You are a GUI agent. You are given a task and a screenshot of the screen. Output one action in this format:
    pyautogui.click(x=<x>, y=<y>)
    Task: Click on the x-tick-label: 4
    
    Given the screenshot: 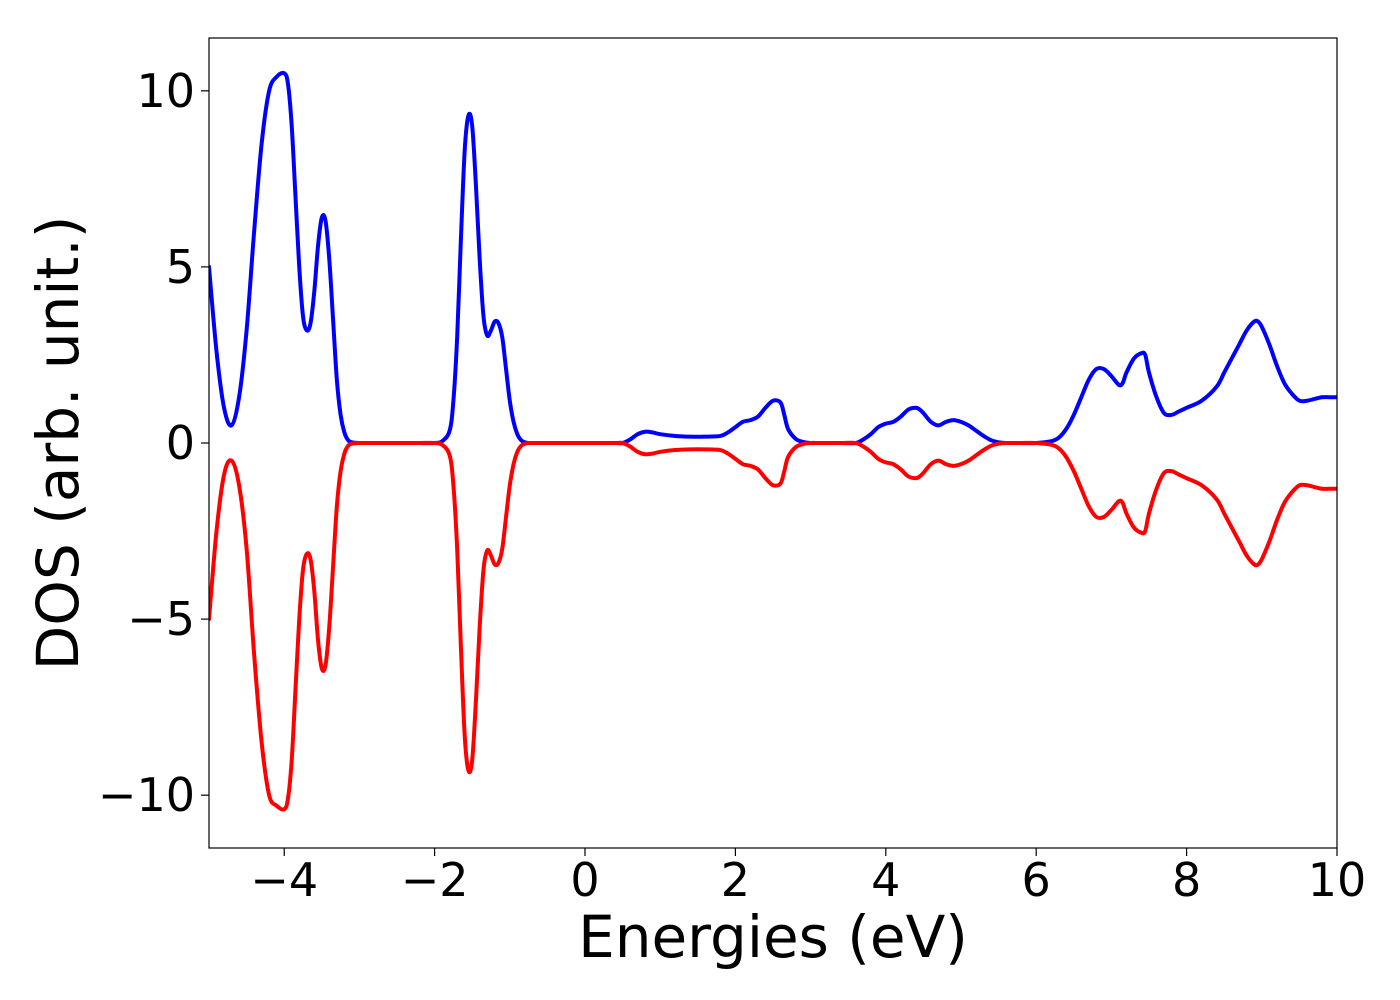 What is the action you would take?
    pyautogui.click(x=885, y=880)
    